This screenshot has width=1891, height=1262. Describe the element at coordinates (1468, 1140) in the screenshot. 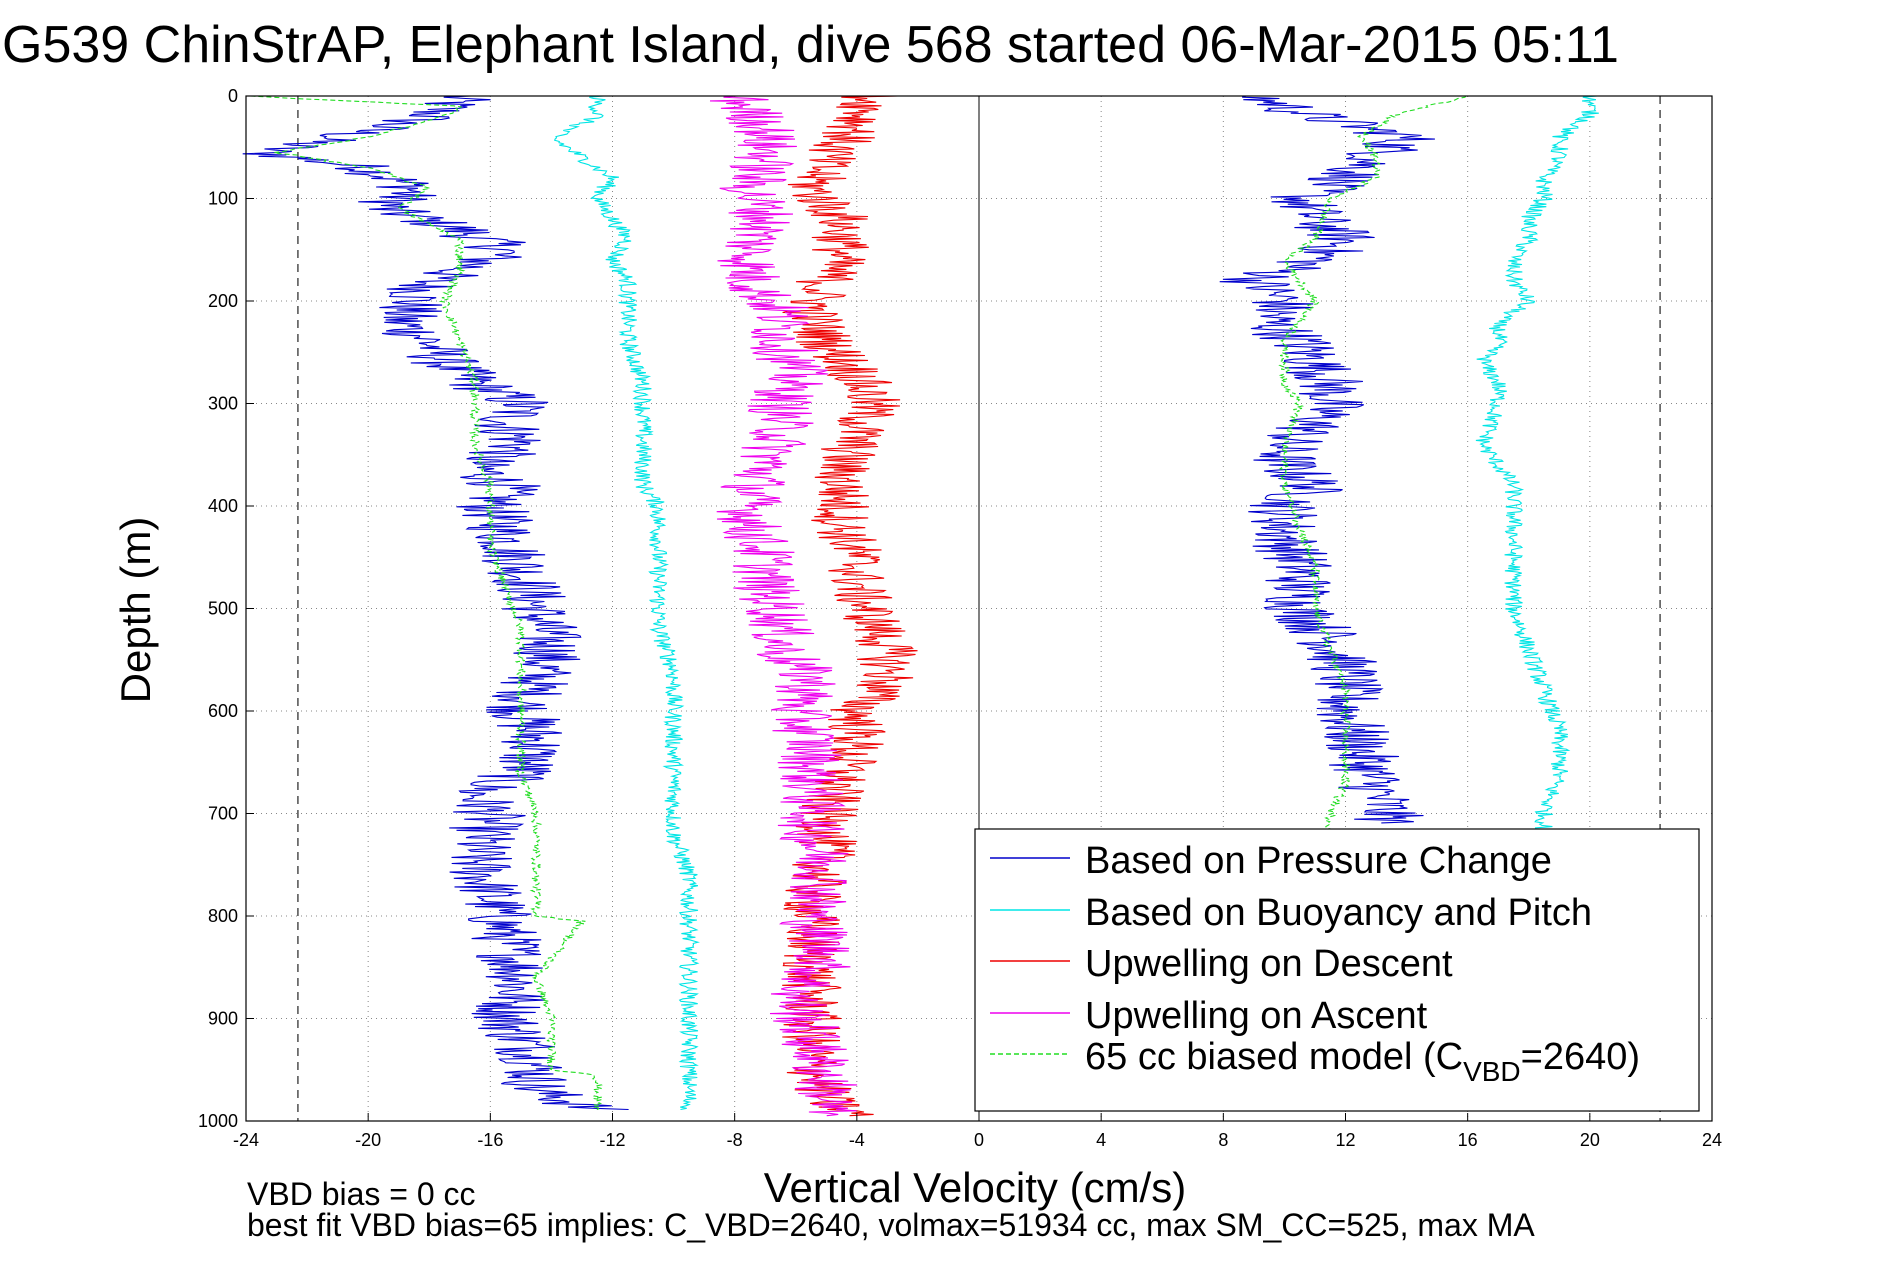

I see `x-tick-label: 16` at that location.